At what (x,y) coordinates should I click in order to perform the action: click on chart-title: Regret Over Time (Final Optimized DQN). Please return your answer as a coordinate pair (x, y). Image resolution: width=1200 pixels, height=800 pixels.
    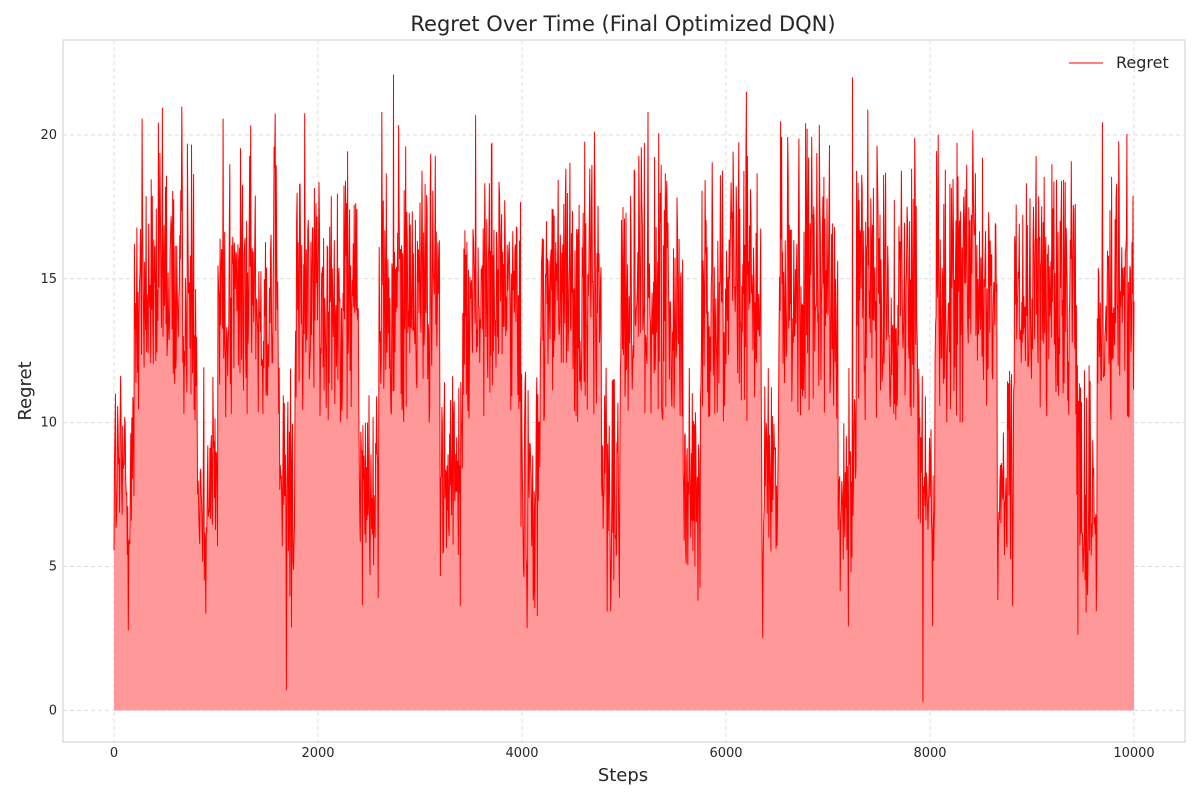
    Looking at the image, I should click on (622, 24).